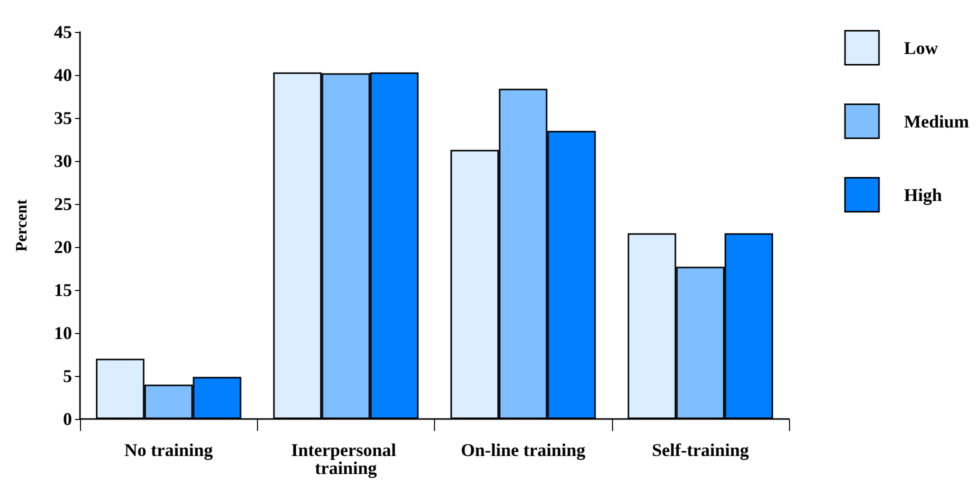 The height and width of the screenshot is (496, 979). Describe the element at coordinates (923, 194) in the screenshot. I see `legend-label: High` at that location.